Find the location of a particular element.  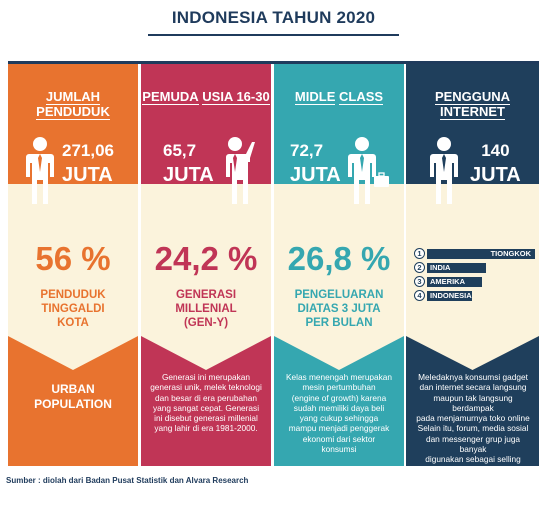

column-header: MIDLE CLASS is located at coordinates (339, 97).